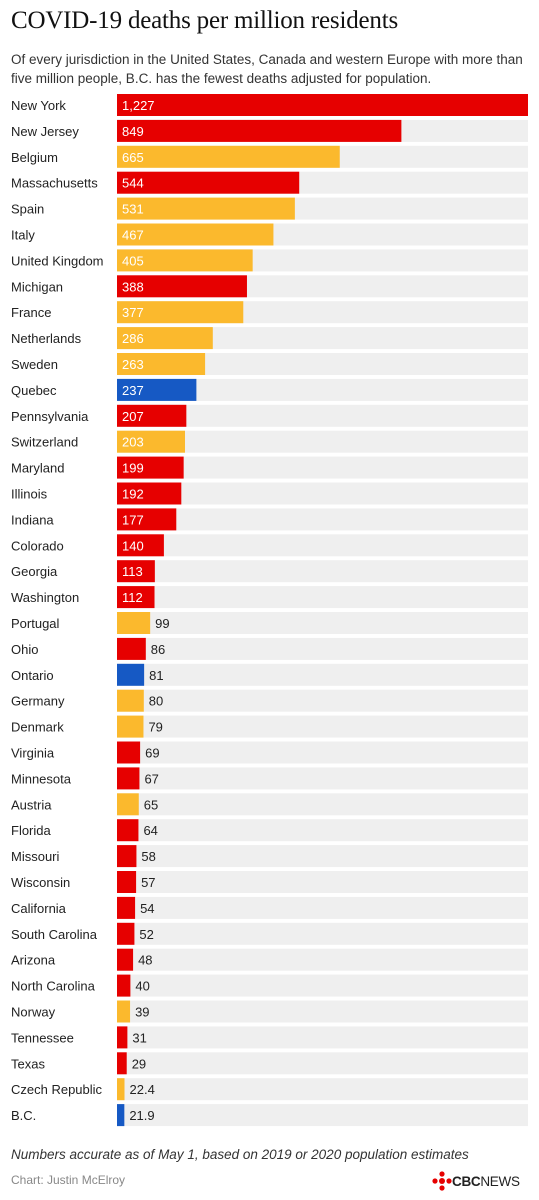  I want to click on category-label: Switzerland, so click(44, 442).